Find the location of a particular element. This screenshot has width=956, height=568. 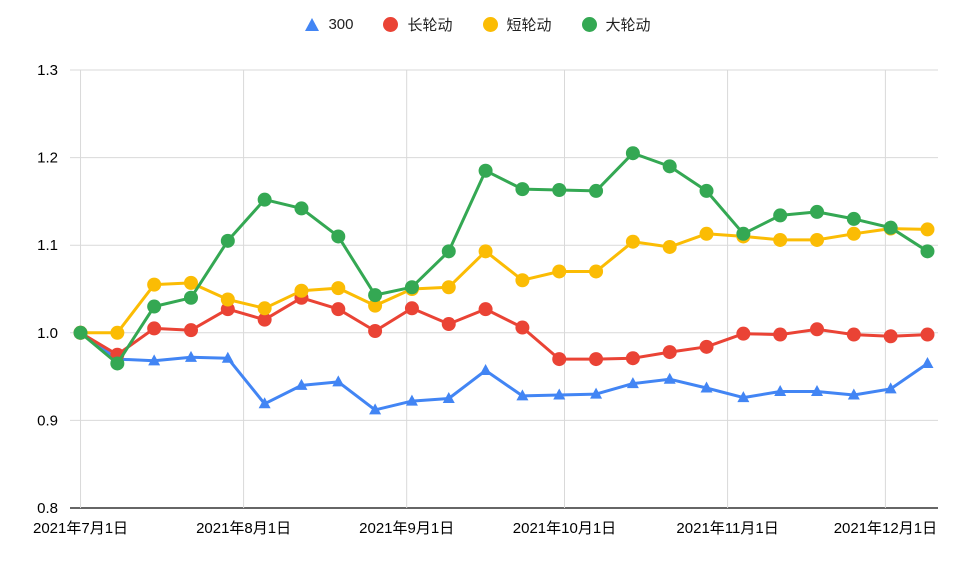

x-tick-label: 2021年10月1日 is located at coordinates (564, 528).